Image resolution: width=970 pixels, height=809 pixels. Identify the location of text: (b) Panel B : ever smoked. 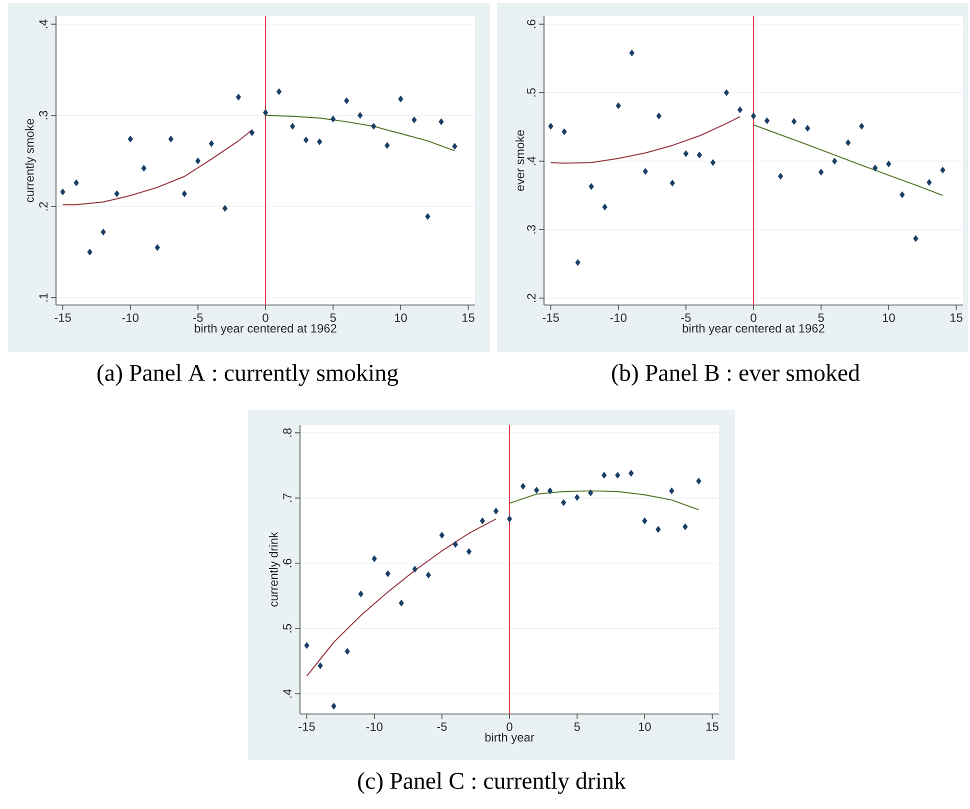
(736, 375).